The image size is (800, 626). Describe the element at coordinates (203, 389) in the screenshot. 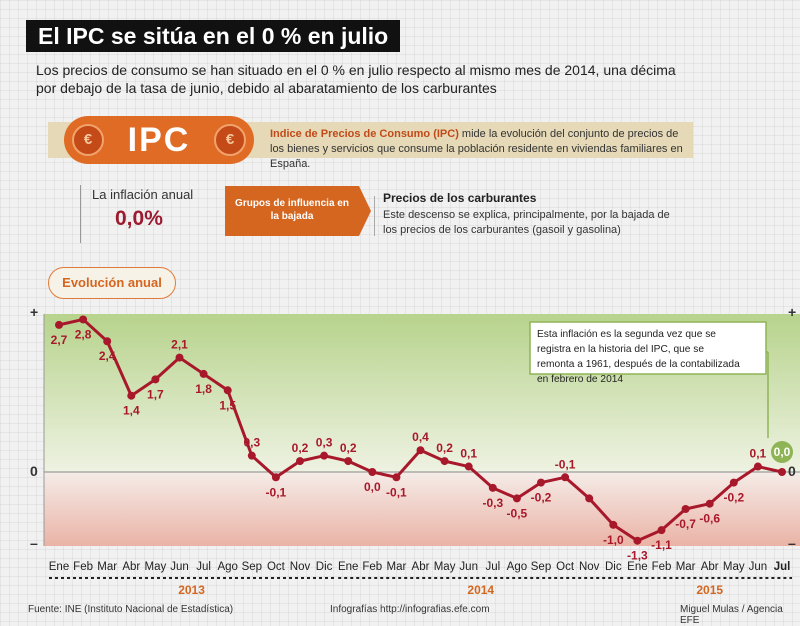

I see `data-label: 1,8` at that location.